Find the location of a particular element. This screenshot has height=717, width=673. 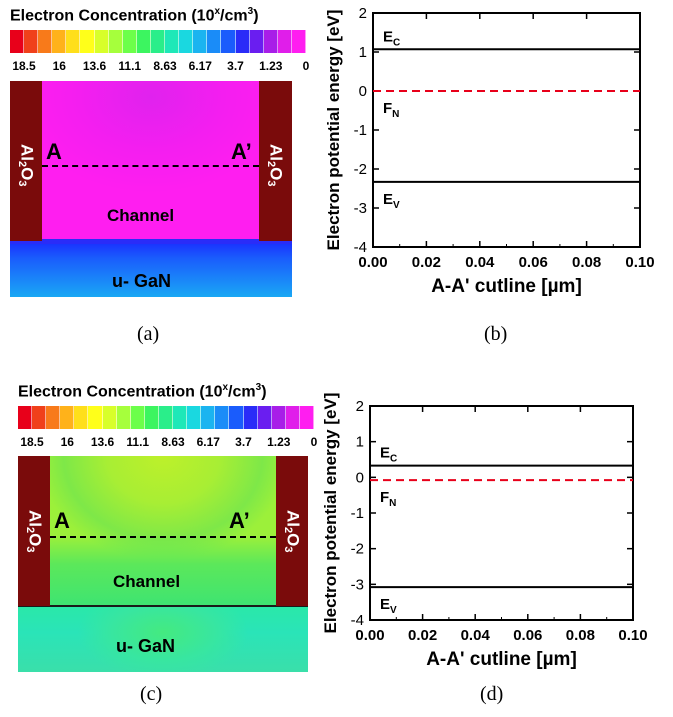

x-tick-label: 0.04 is located at coordinates (480, 262).